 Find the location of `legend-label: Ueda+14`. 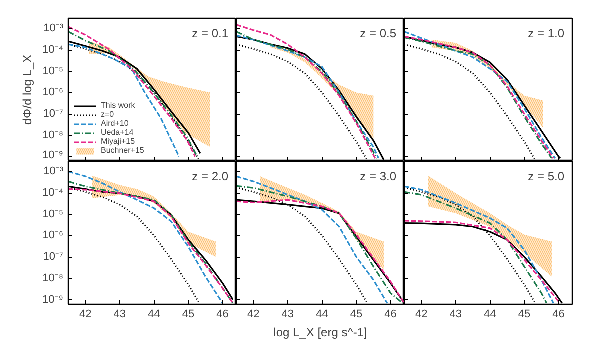

legend-label: Ueda+14 is located at coordinates (117, 132).